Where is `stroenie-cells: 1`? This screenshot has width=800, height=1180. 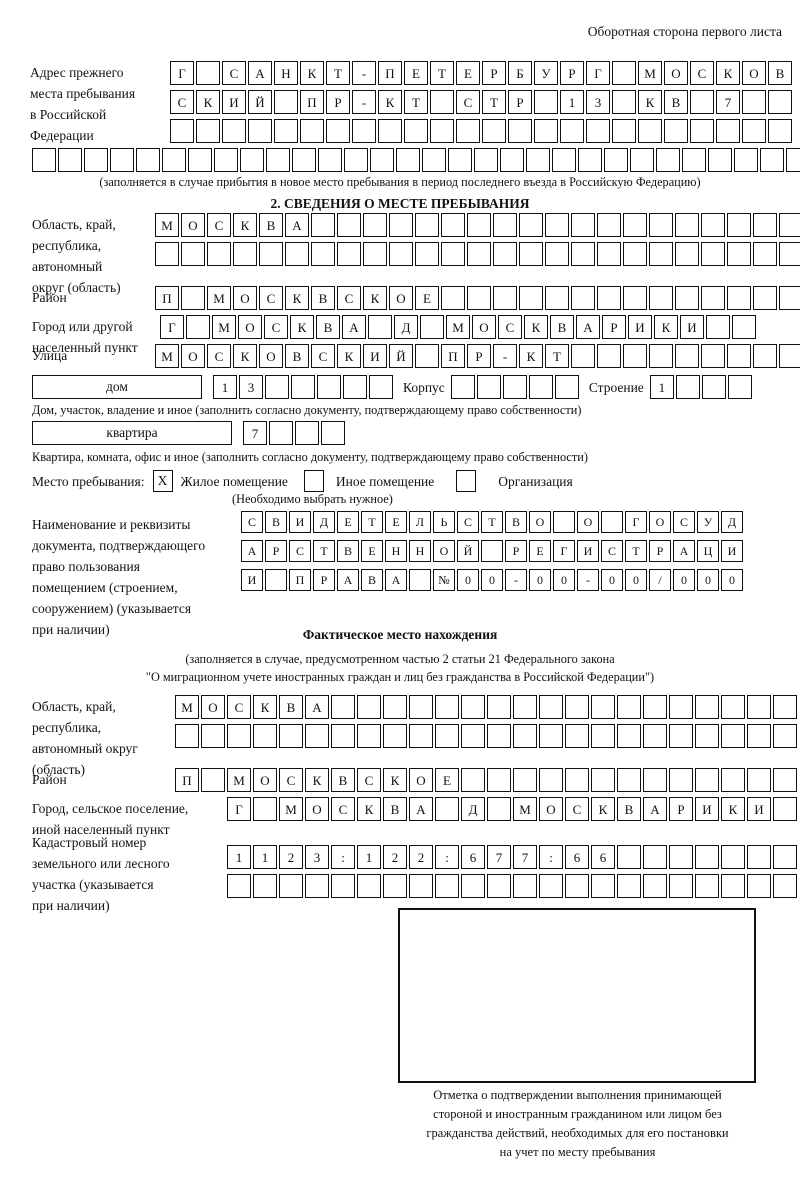 stroenie-cells: 1 is located at coordinates (700, 387).